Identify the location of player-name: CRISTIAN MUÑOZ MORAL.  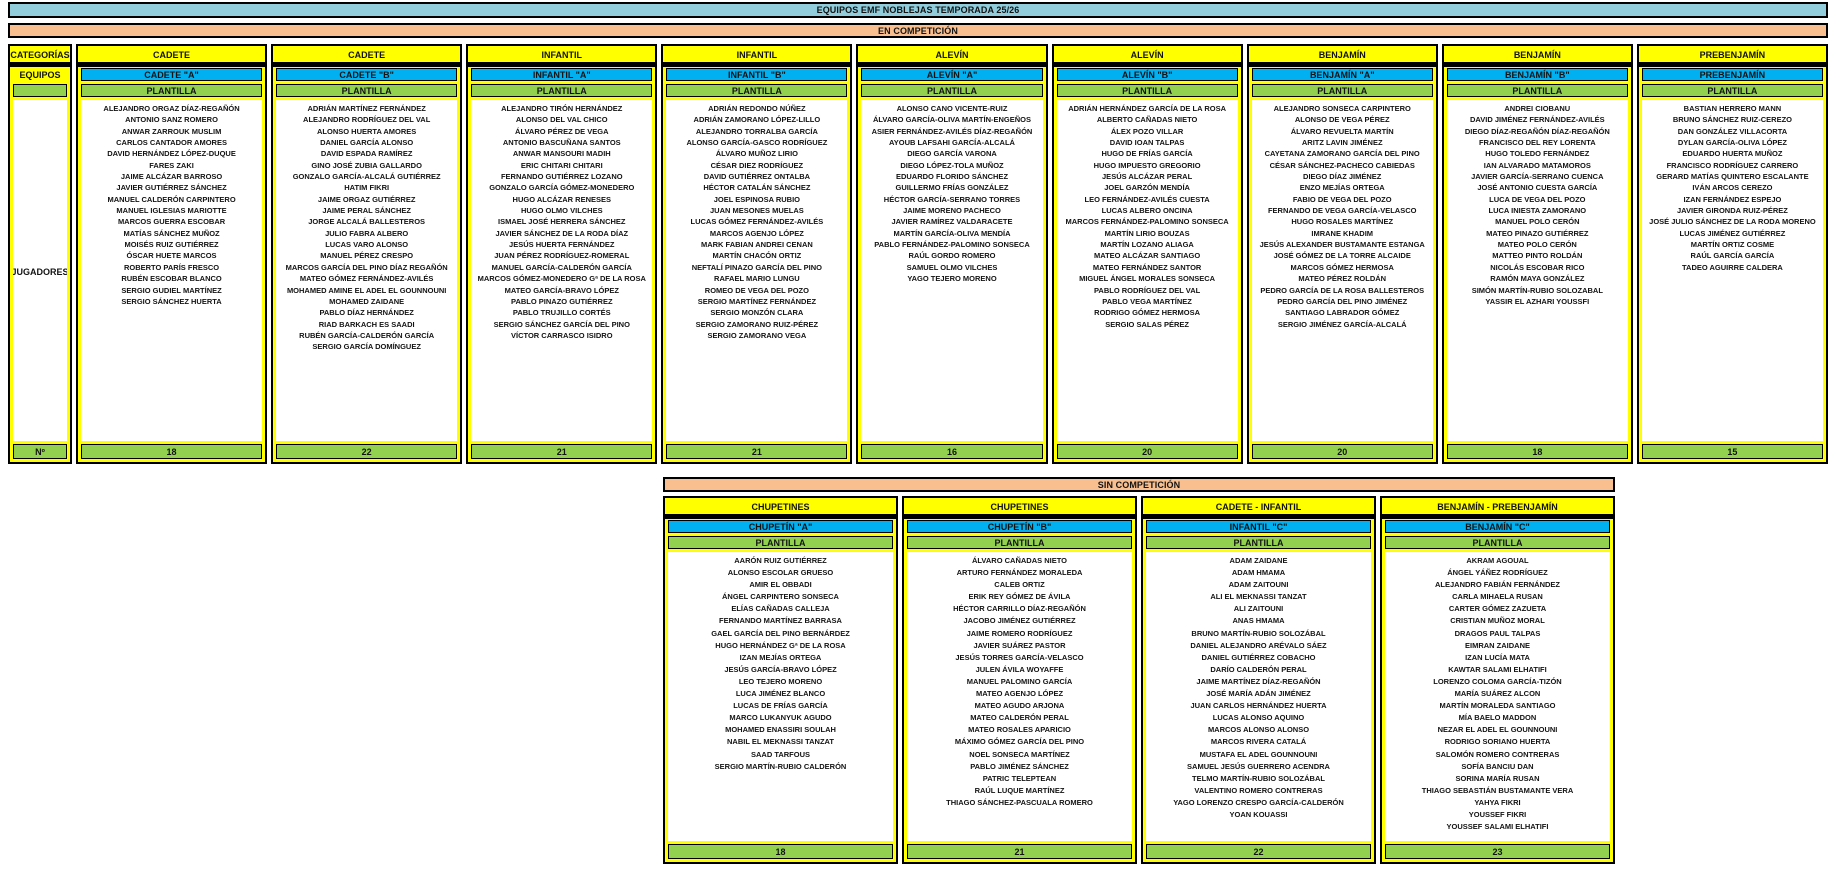
(1497, 621).